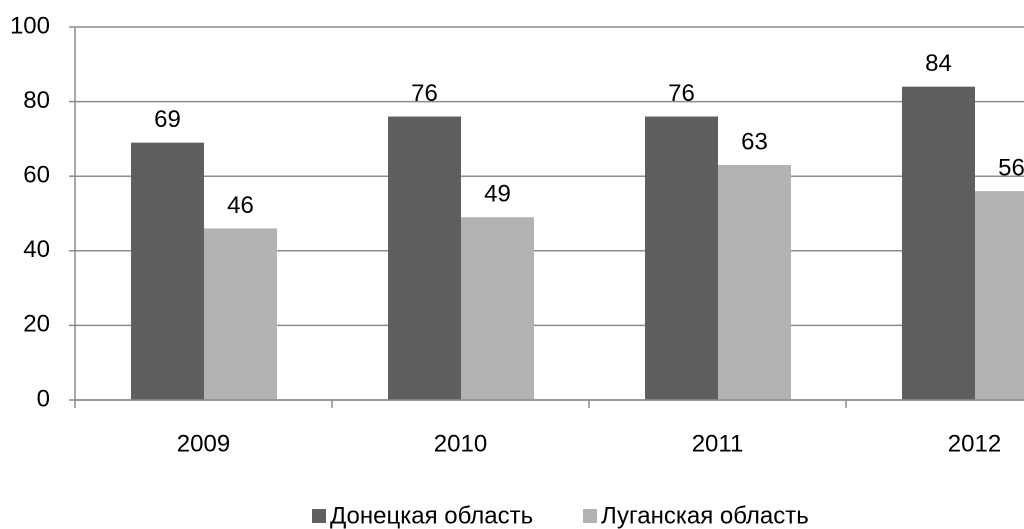 The height and width of the screenshot is (529, 1024). Describe the element at coordinates (431, 515) in the screenshot. I see `legend-label: Донецкая область` at that location.